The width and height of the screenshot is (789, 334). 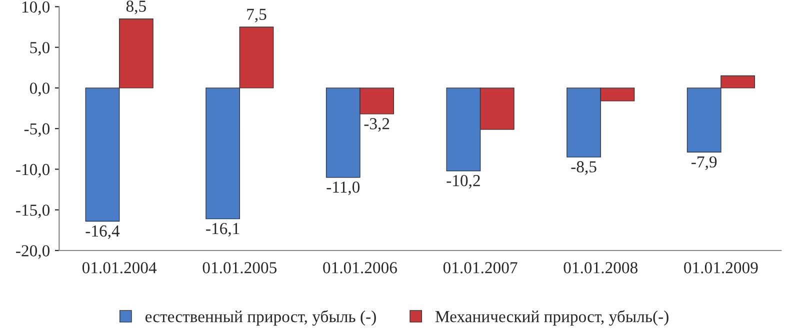 What do you see at coordinates (239, 268) in the screenshot?
I see `x-tick-label: 01.01.2005` at bounding box center [239, 268].